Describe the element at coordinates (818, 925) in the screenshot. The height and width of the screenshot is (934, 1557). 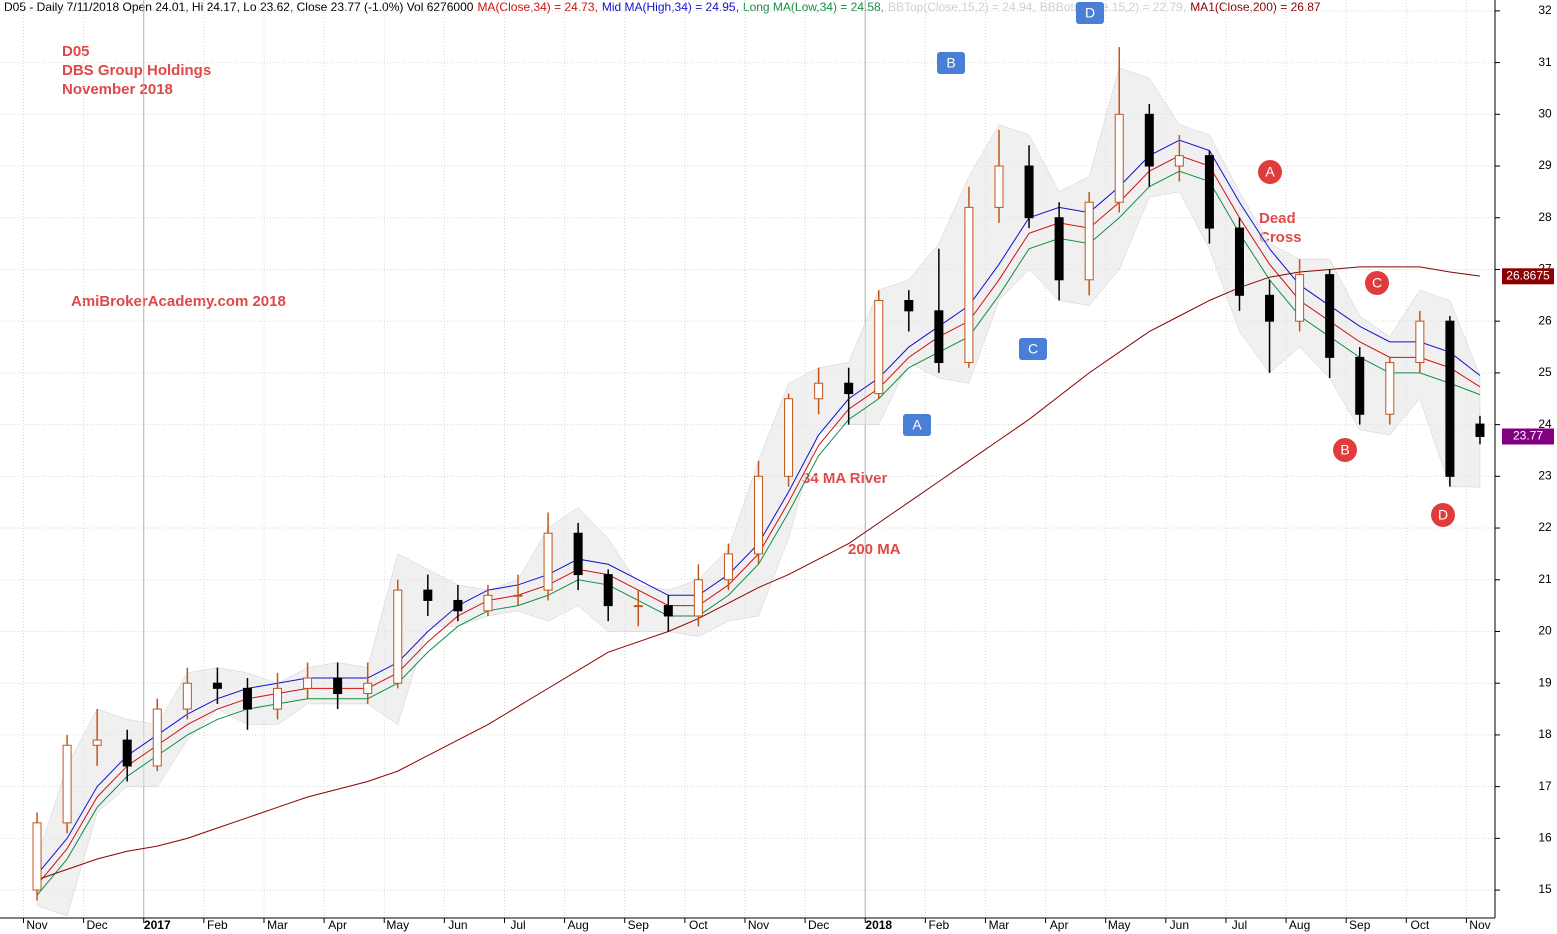
I see `x-tick-label: Dec` at that location.